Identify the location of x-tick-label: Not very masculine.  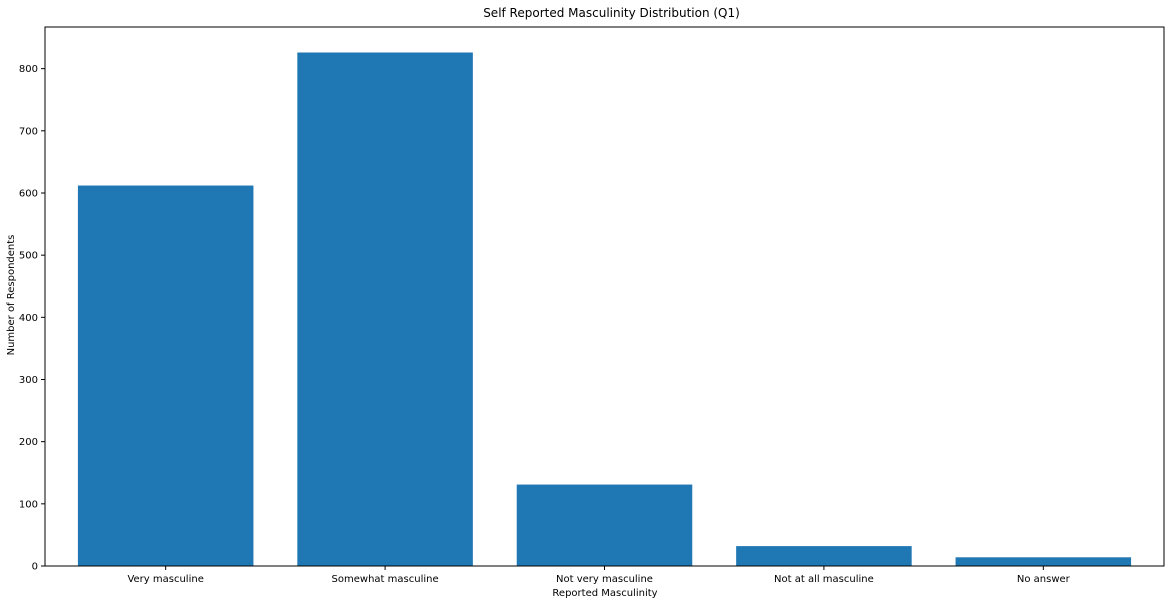
(604, 579).